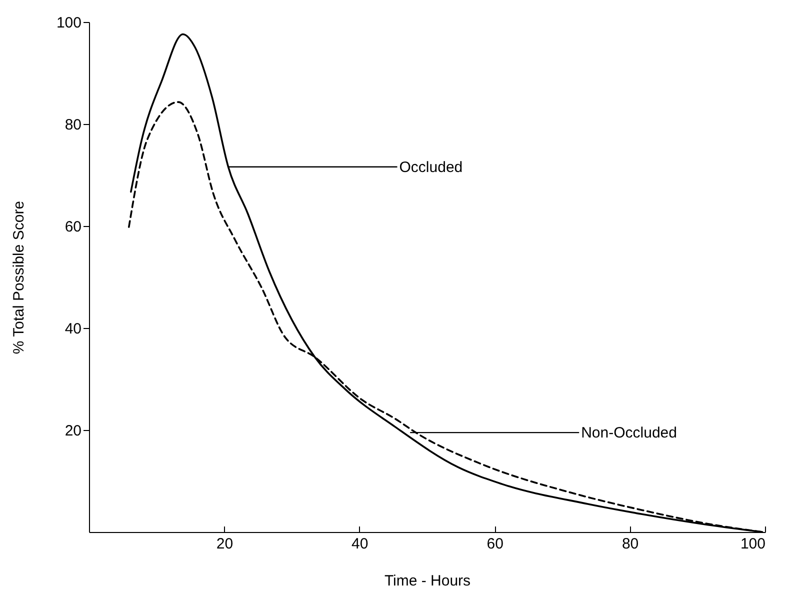 This screenshot has height=590, width=790. What do you see at coordinates (431, 167) in the screenshot?
I see `annotation: Occluded` at bounding box center [431, 167].